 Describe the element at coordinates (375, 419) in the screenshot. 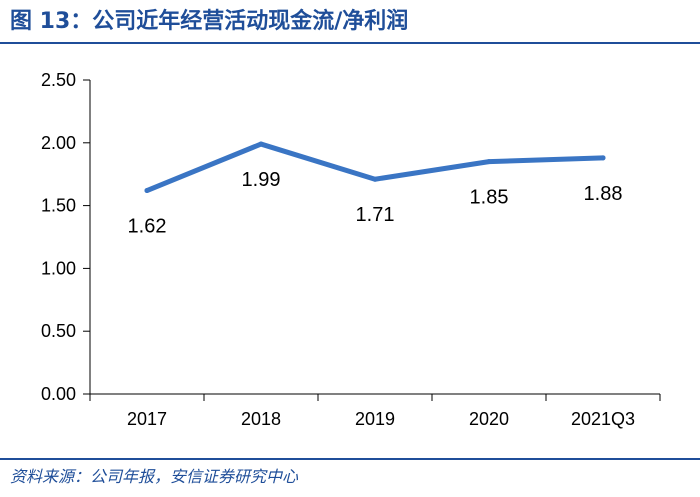

I see `x-tick-label: 2019` at that location.